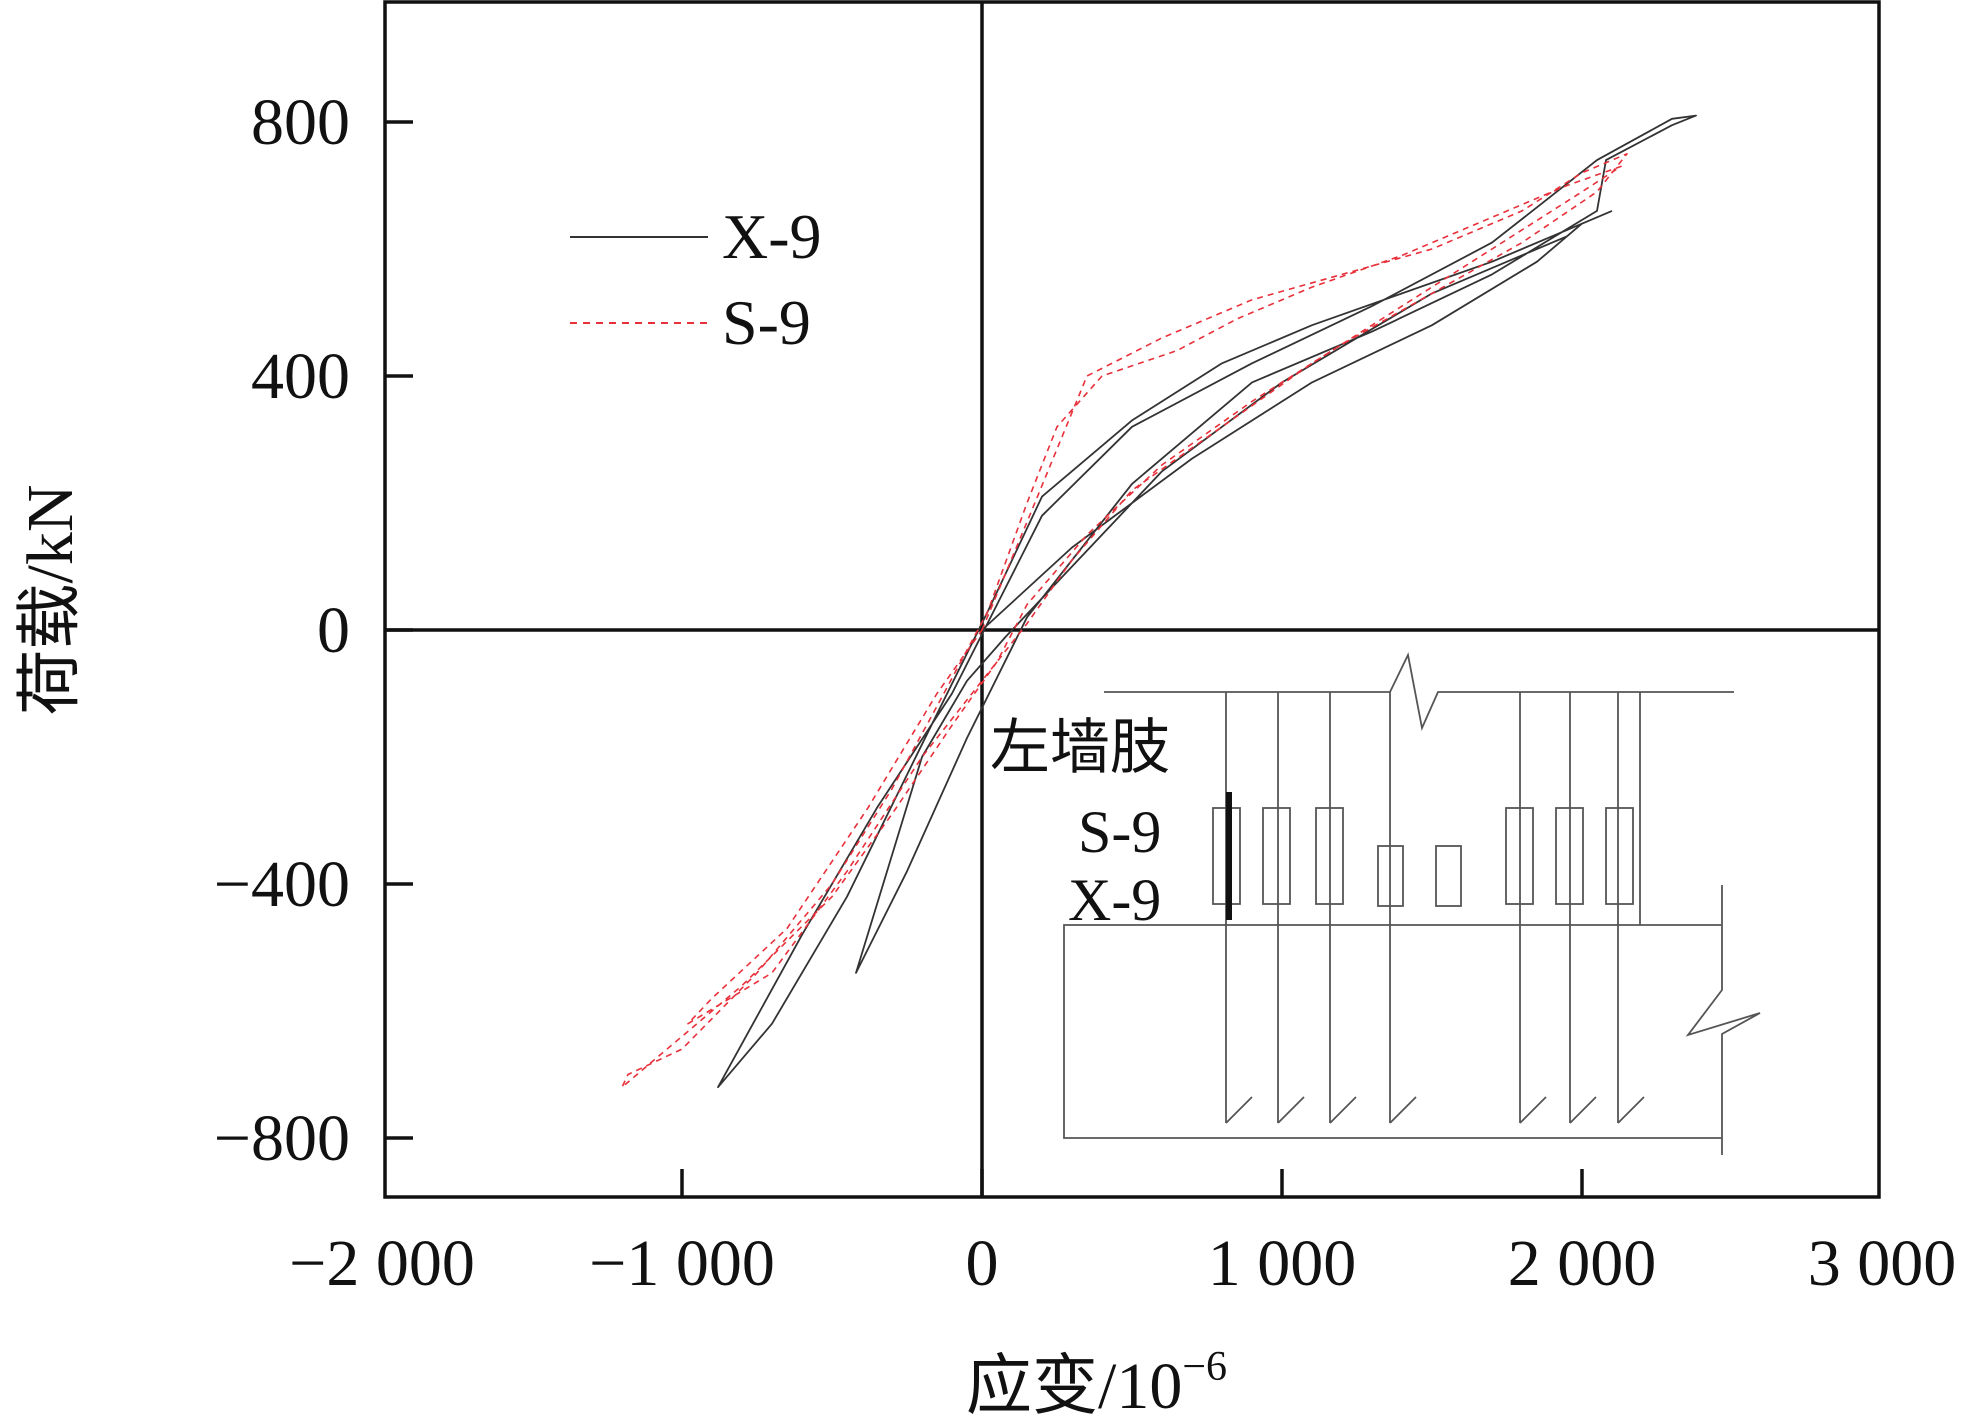  I want to click on inset-foundation, so click(1392, 1031).